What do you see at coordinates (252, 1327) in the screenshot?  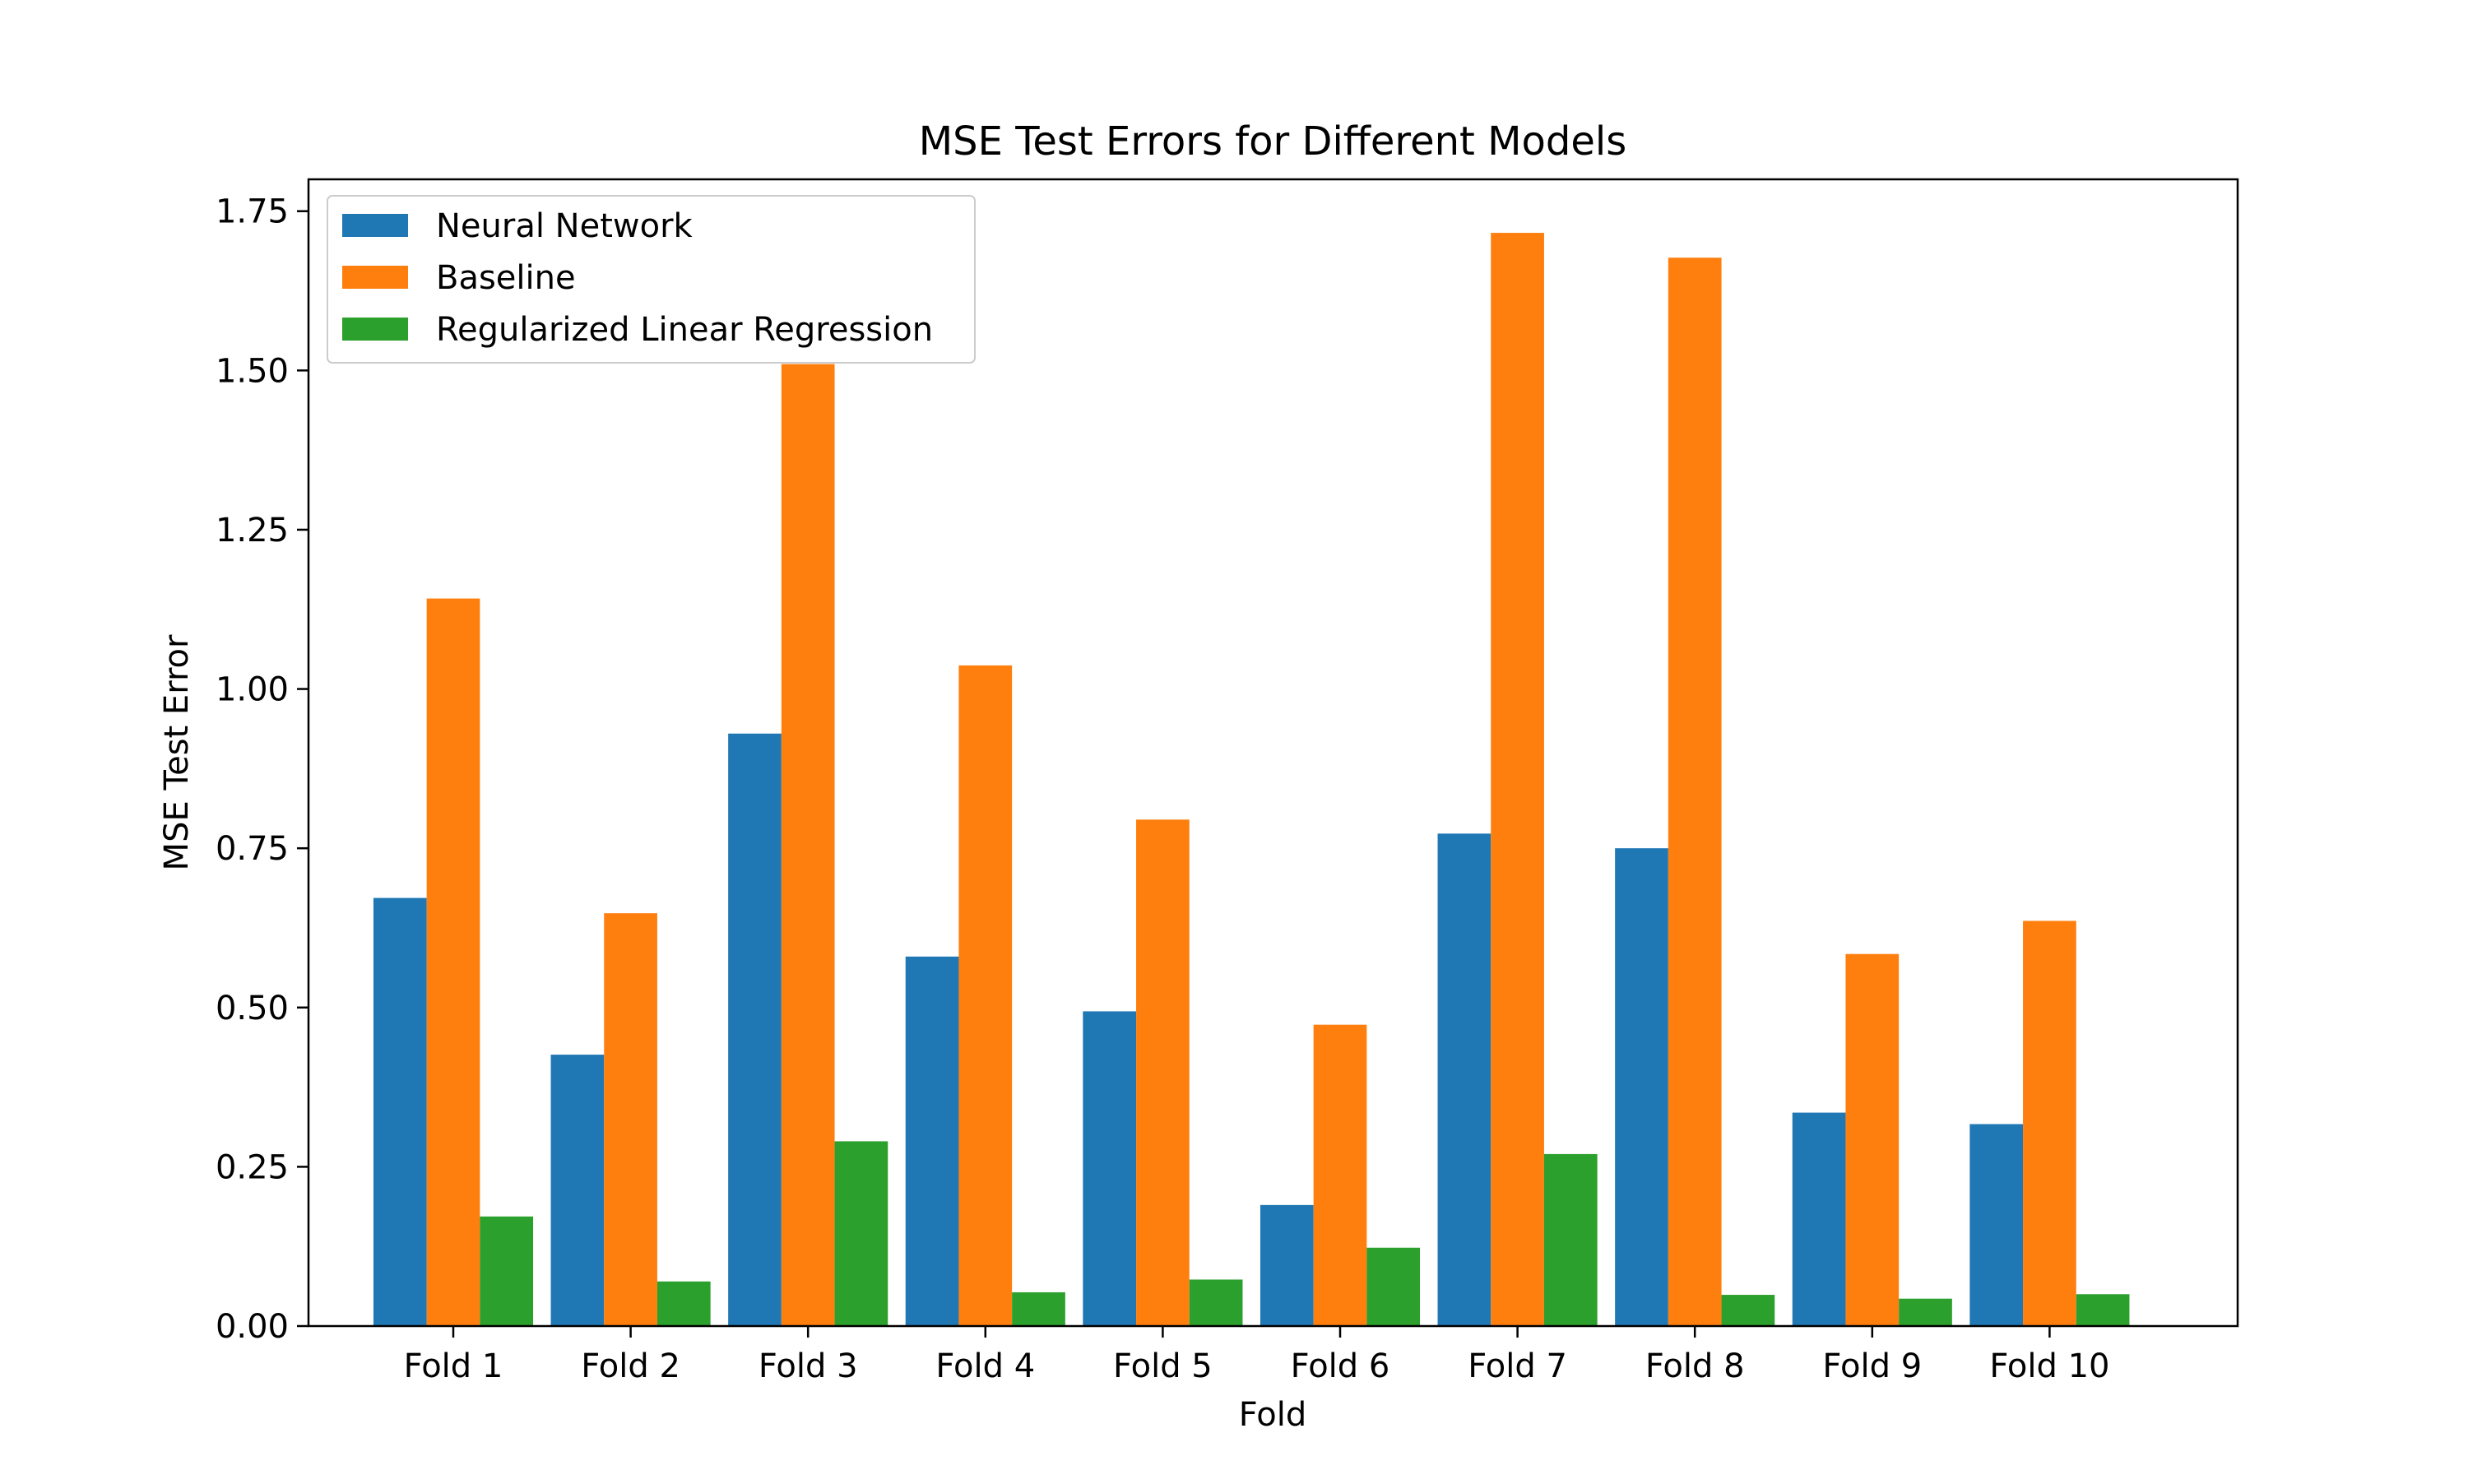 I see `y-tick-label: 0.00` at bounding box center [252, 1327].